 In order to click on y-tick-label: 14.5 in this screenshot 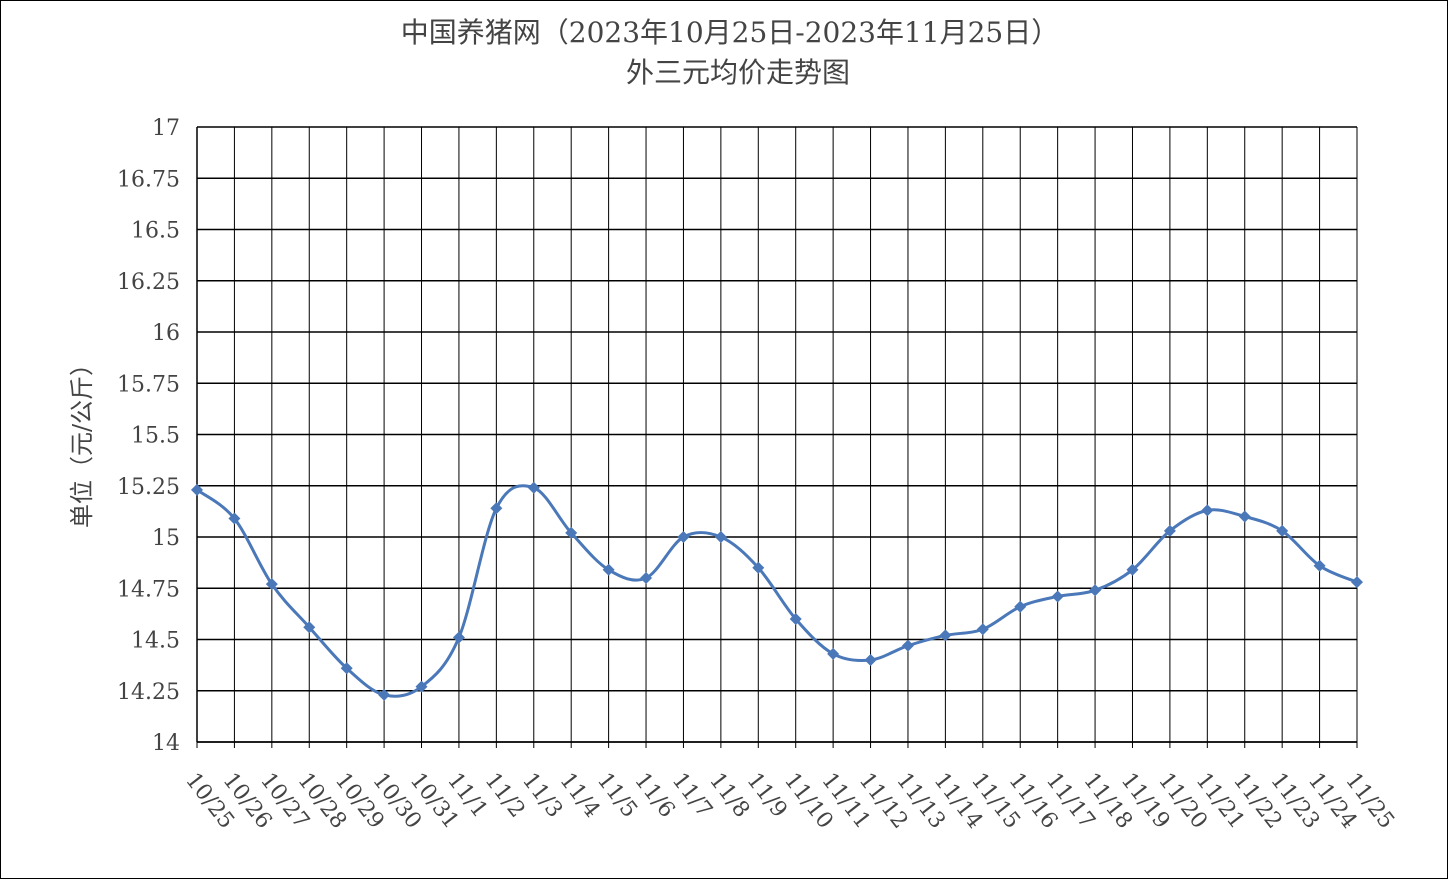, I will do `click(155, 641)`.